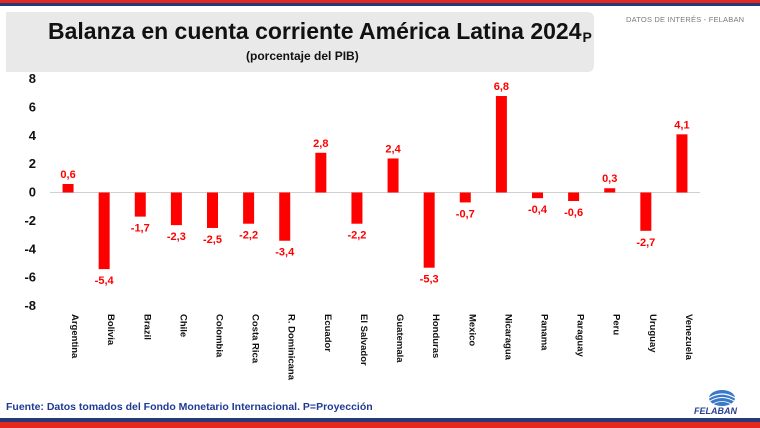 The image size is (760, 428). Describe the element at coordinates (291, 347) in the screenshot. I see `category-label: R. Dominicana` at that location.